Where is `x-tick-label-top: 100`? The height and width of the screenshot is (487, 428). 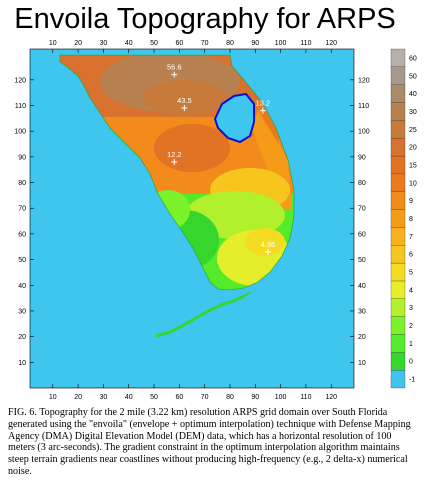 x-tick-label-top: 100 is located at coordinates (281, 43).